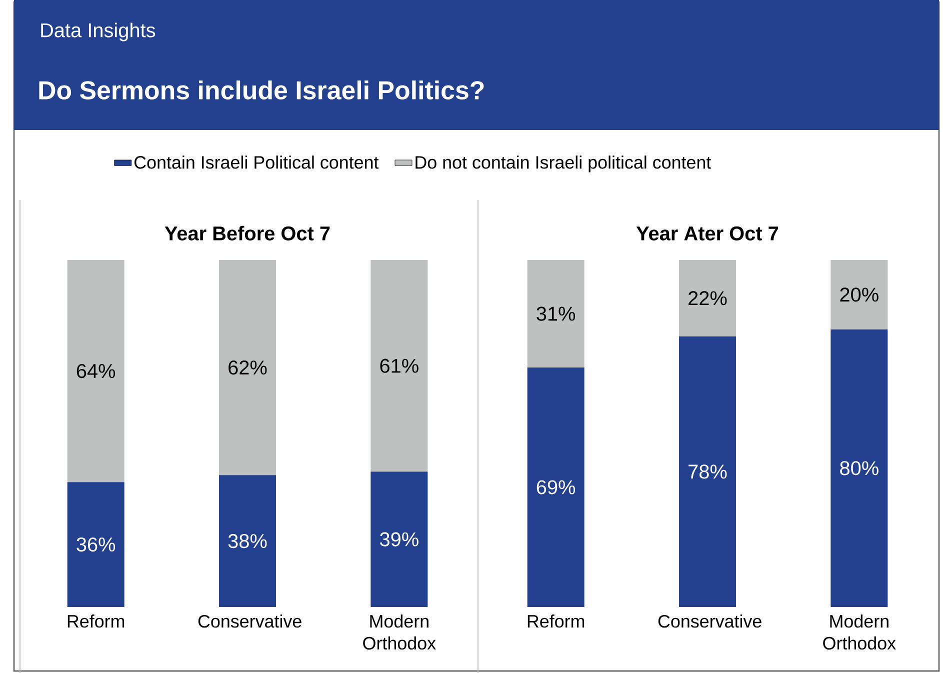 This screenshot has height=673, width=943. I want to click on legend-label: Do not contain Israeli political content, so click(564, 164).